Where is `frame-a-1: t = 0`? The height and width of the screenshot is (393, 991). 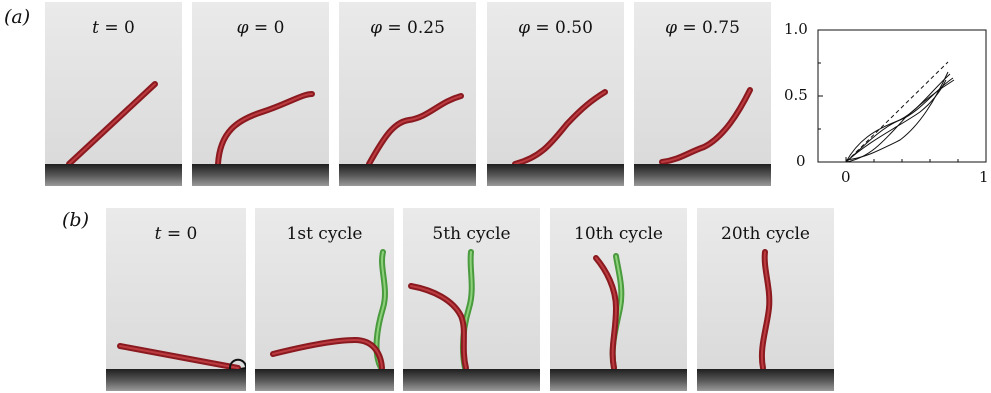
frame-a-1: t = 0 is located at coordinates (113, 94).